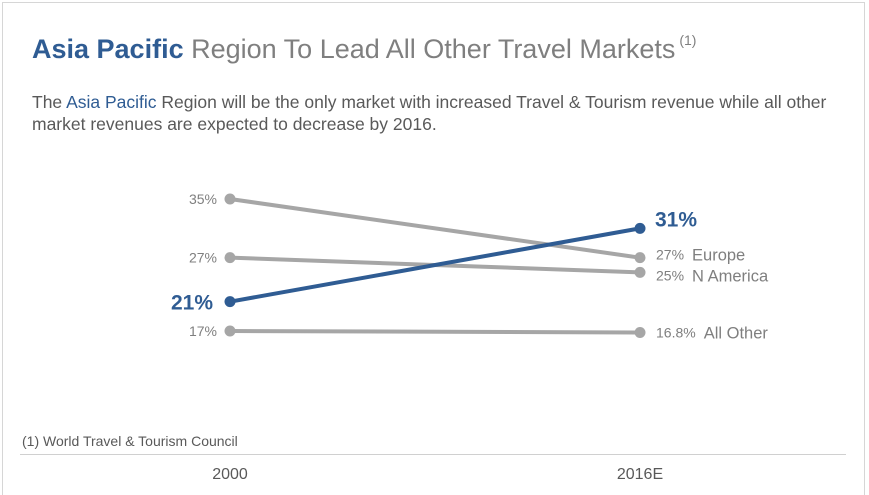  What do you see at coordinates (203, 199) in the screenshot?
I see `data-label-europe-2000: 35%` at bounding box center [203, 199].